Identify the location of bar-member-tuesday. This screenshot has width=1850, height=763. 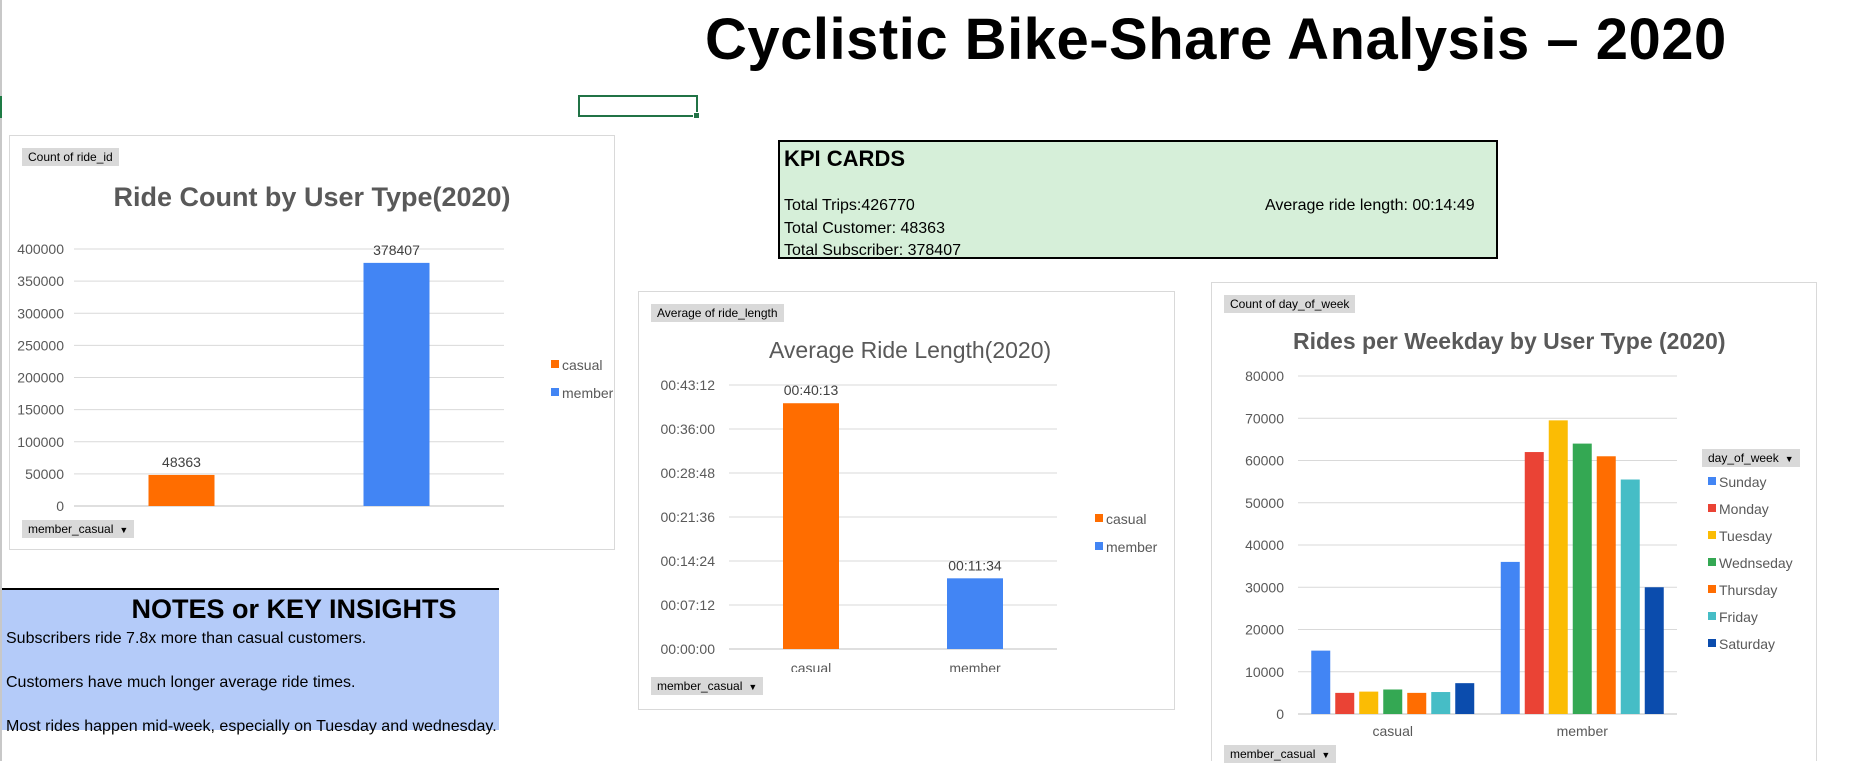
(1558, 567).